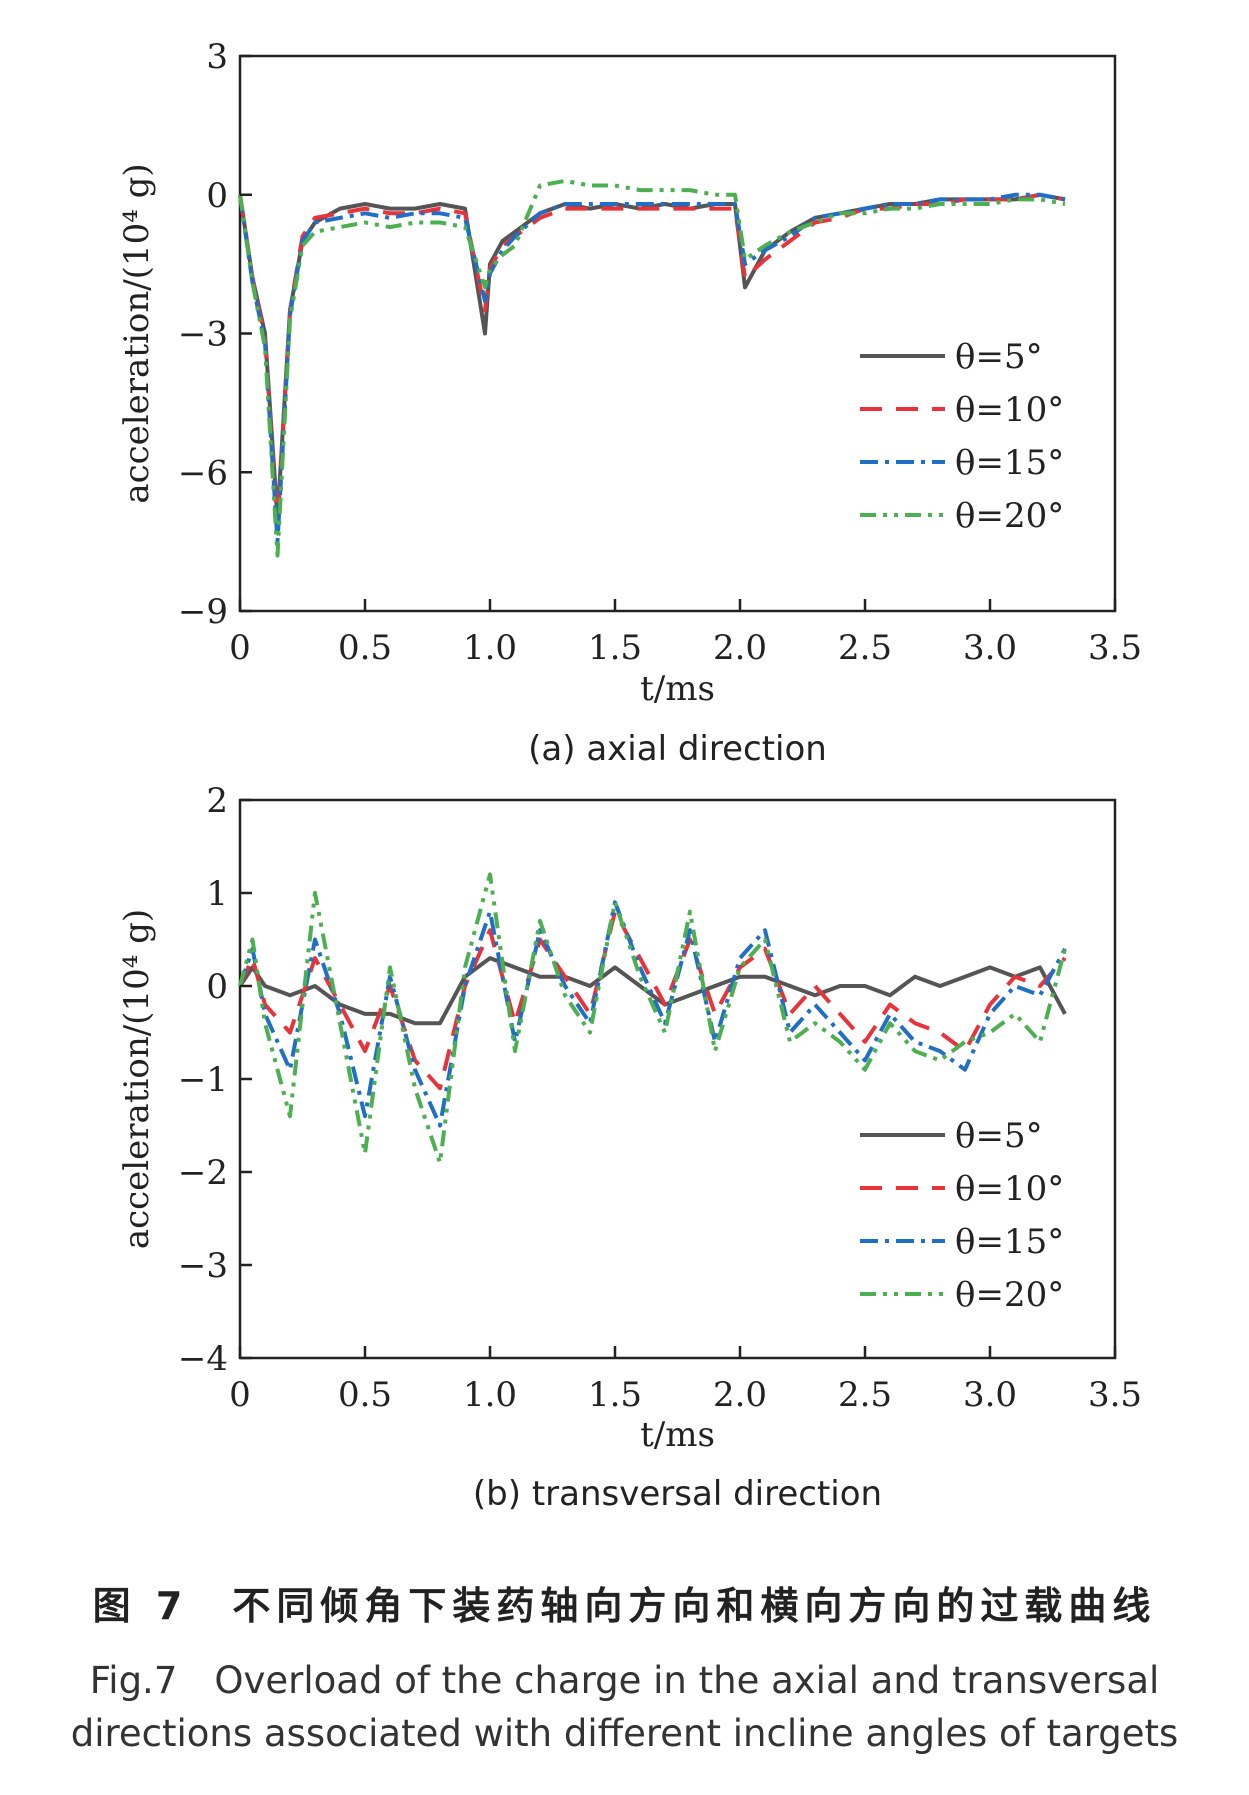  Describe the element at coordinates (217, 57) in the screenshot. I see `y-tick-label: 3` at that location.